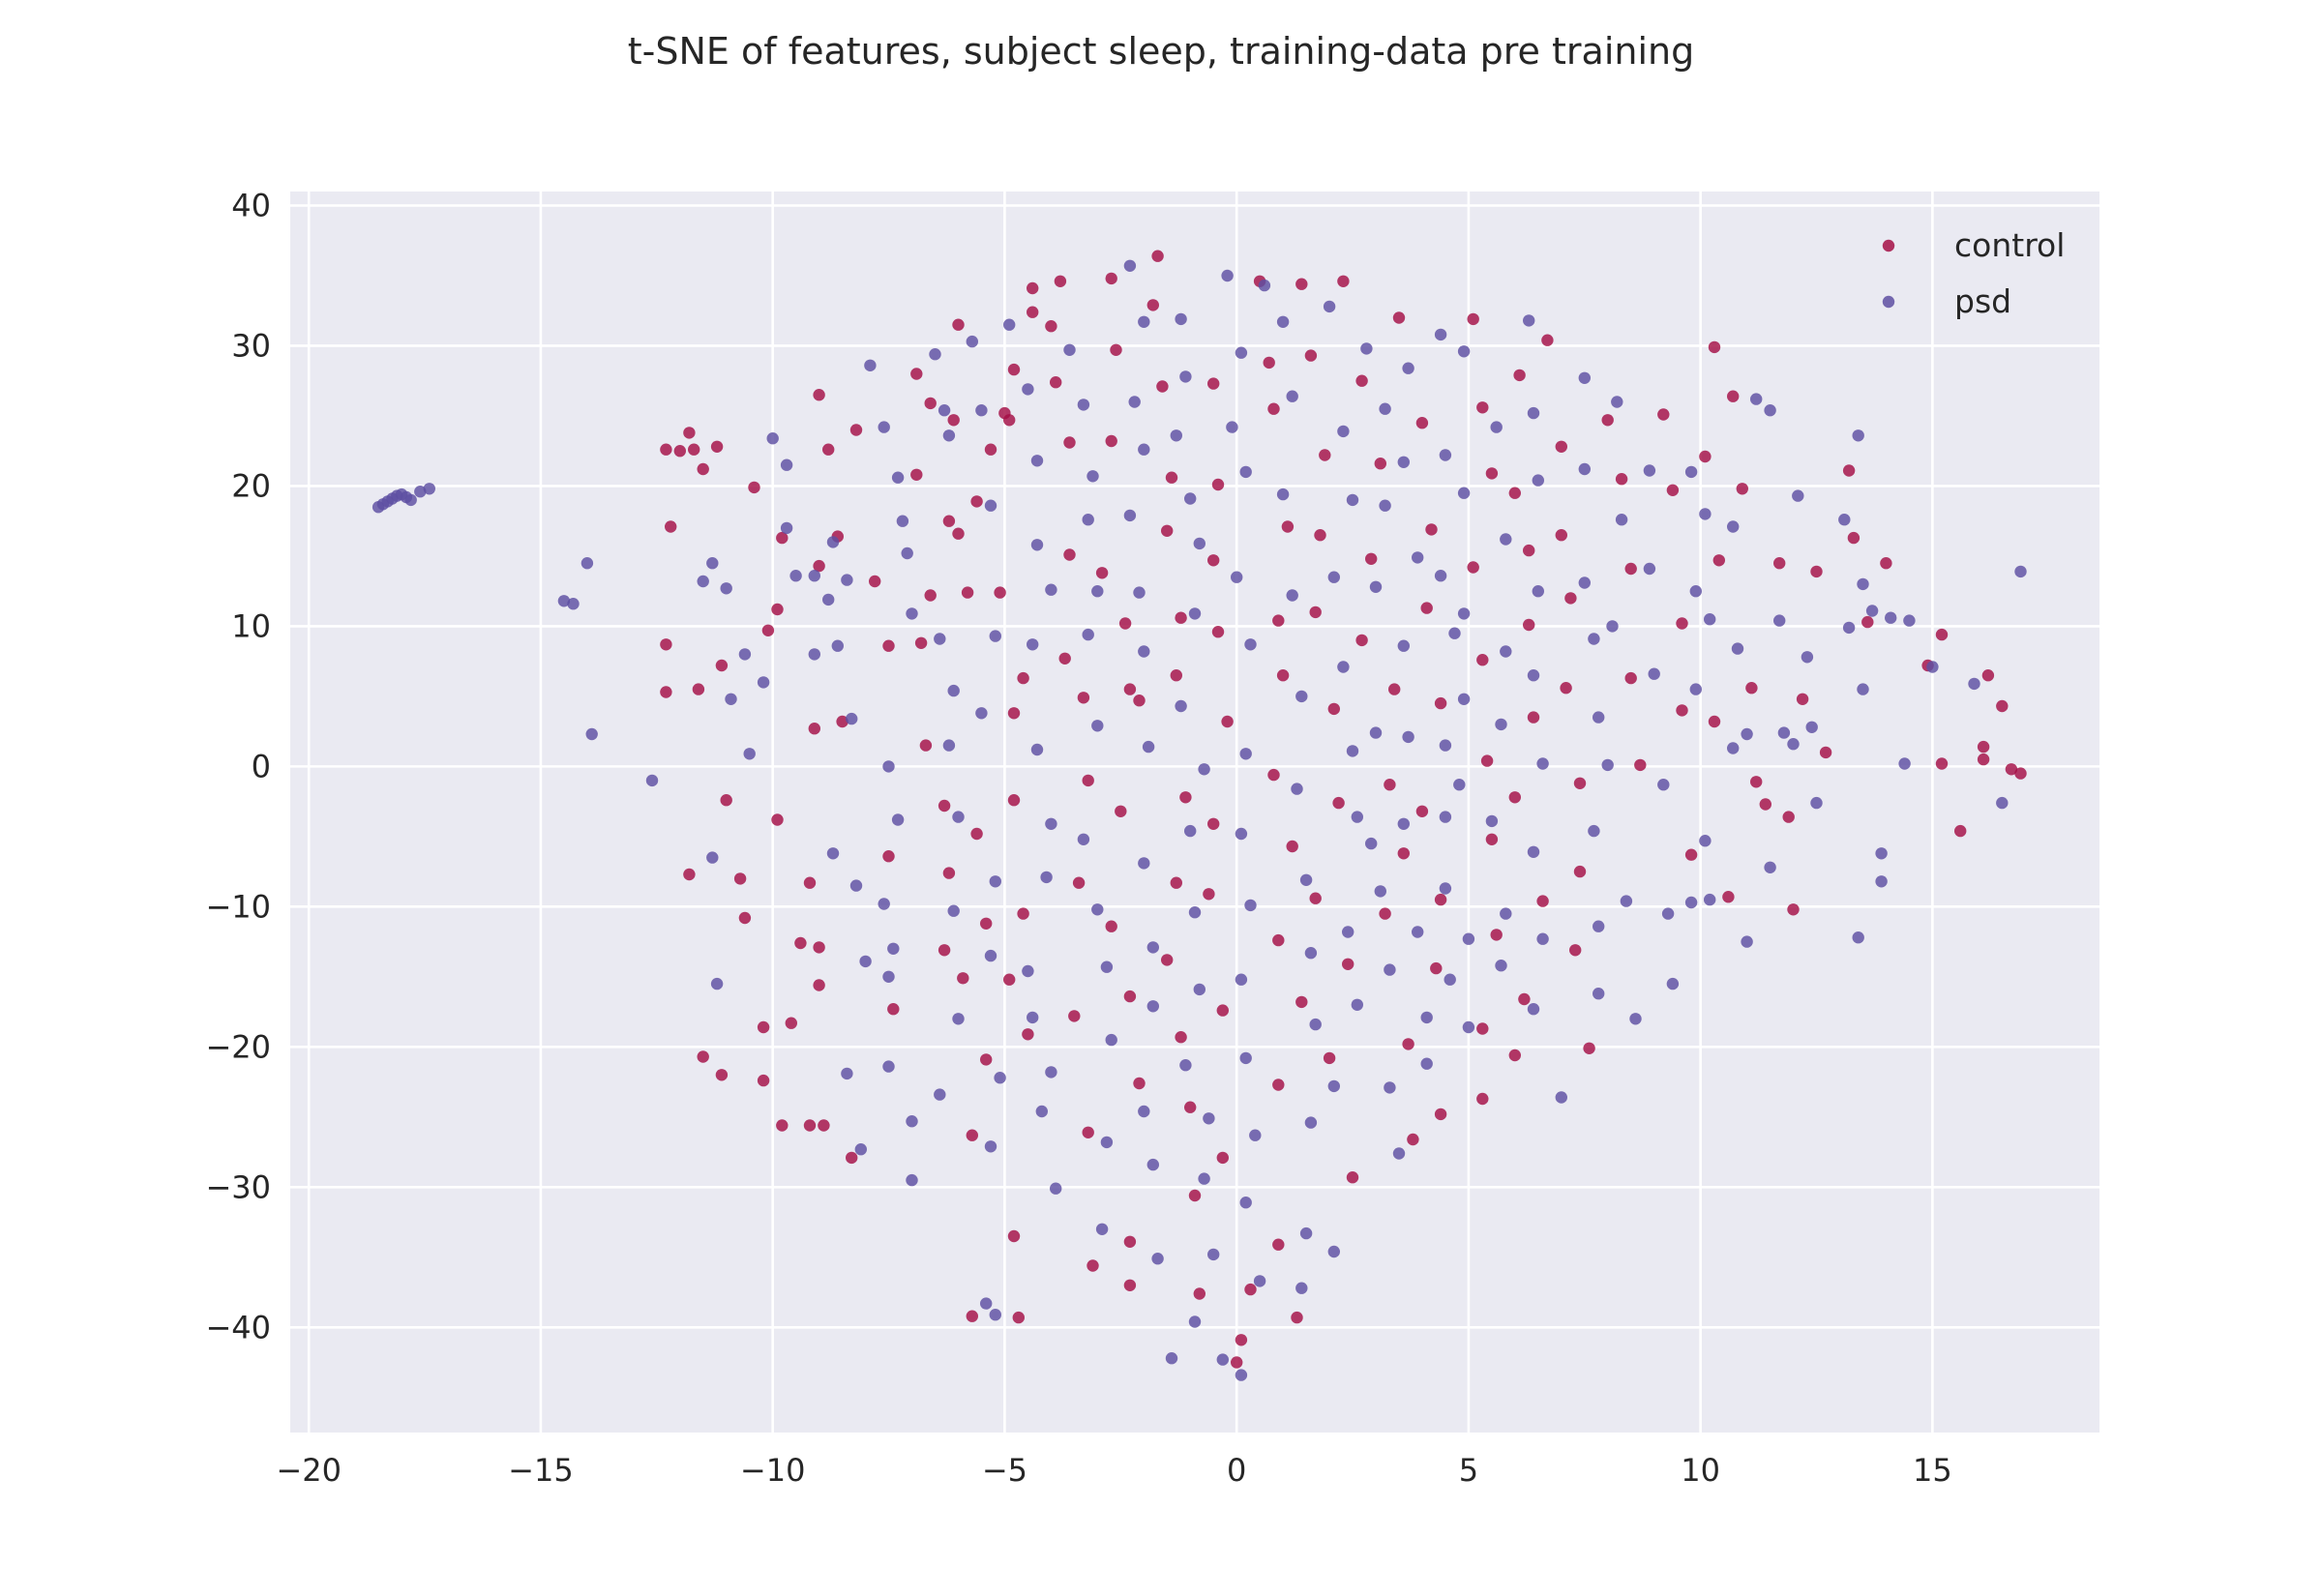 The width and height of the screenshot is (2322, 1596). I want to click on y-tick-label: 30, so click(251, 345).